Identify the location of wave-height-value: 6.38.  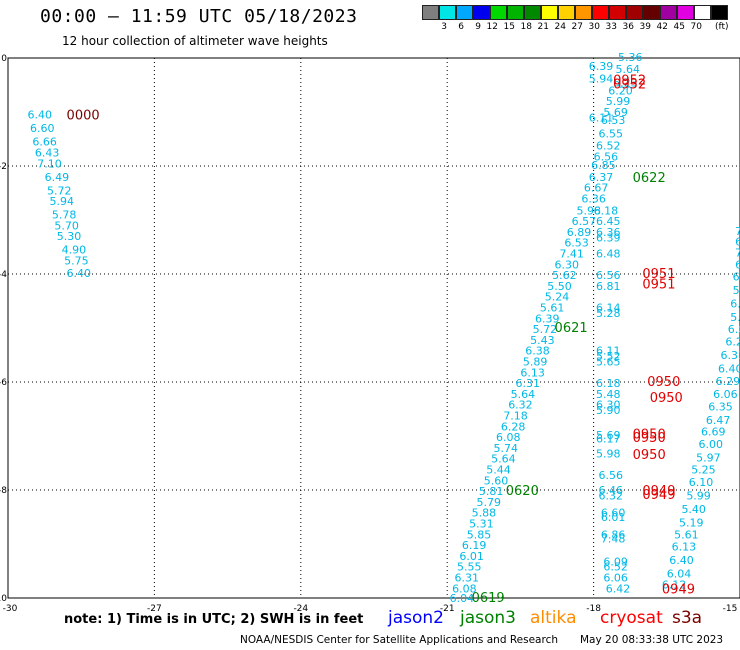
(537, 351).